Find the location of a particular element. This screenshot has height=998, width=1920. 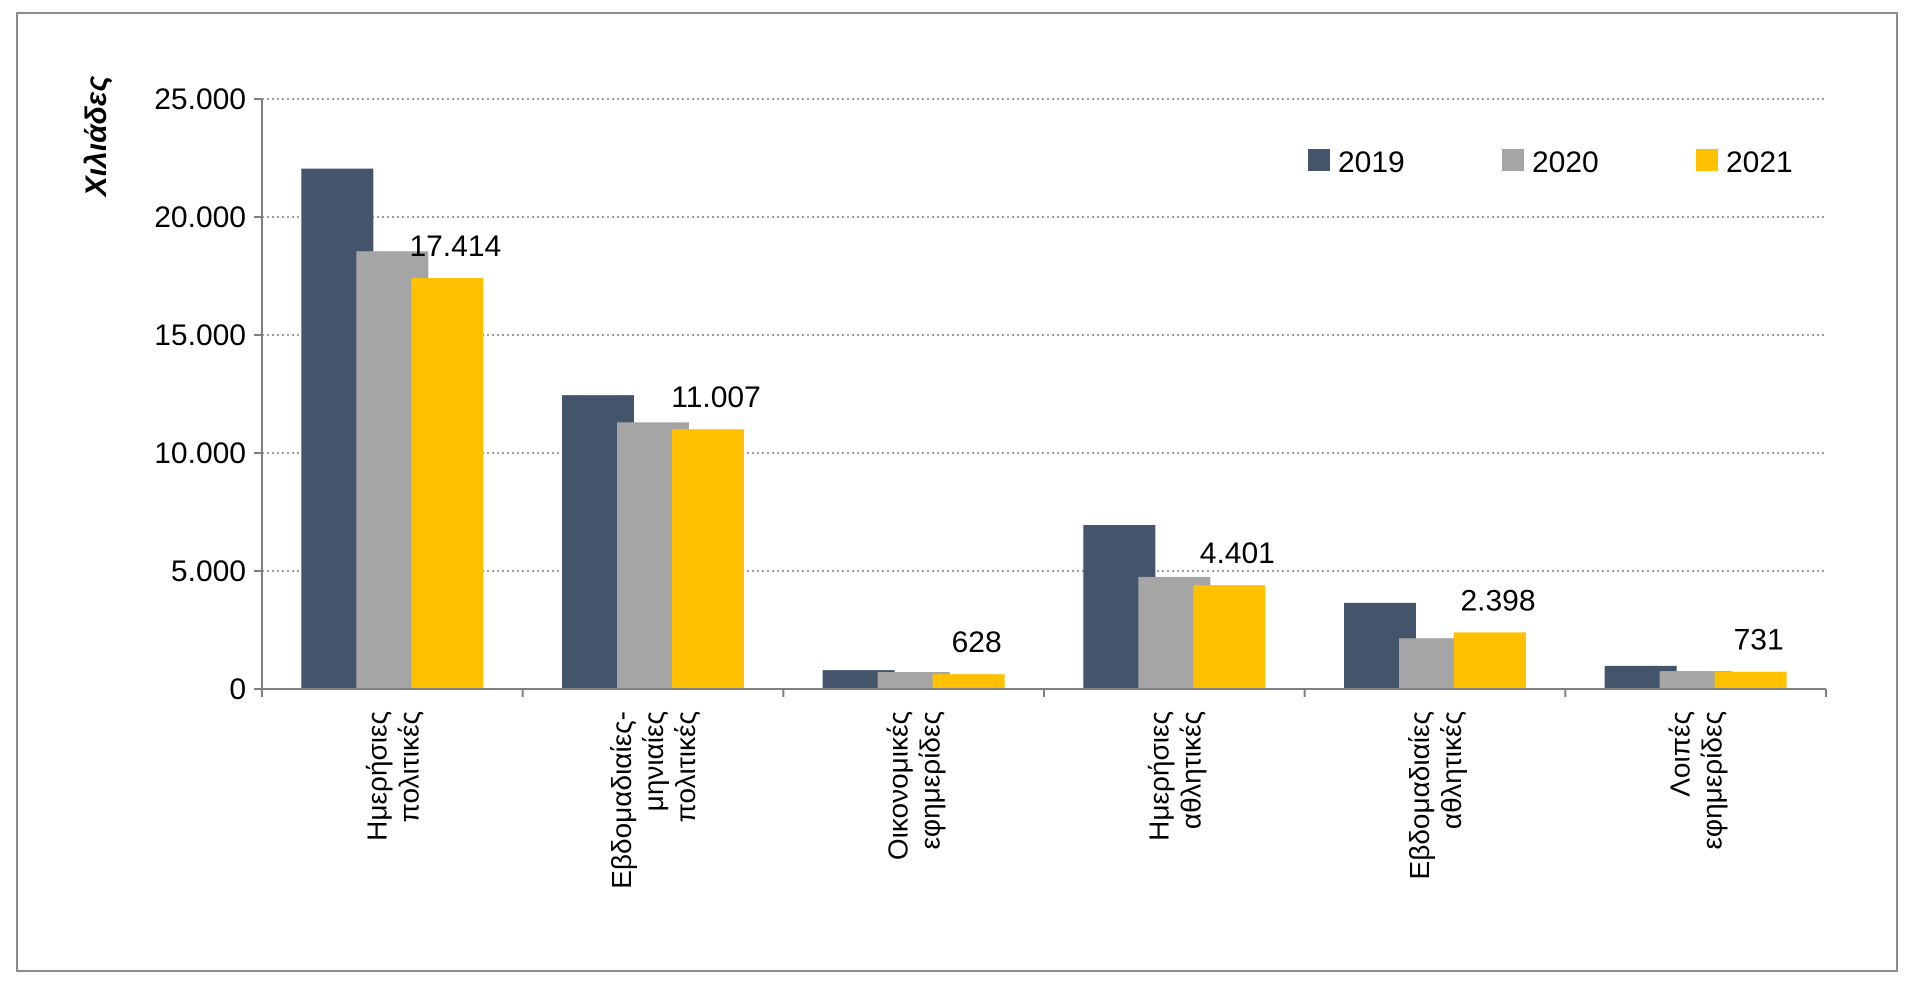

y-tick-label: 5.000 is located at coordinates (208, 571).